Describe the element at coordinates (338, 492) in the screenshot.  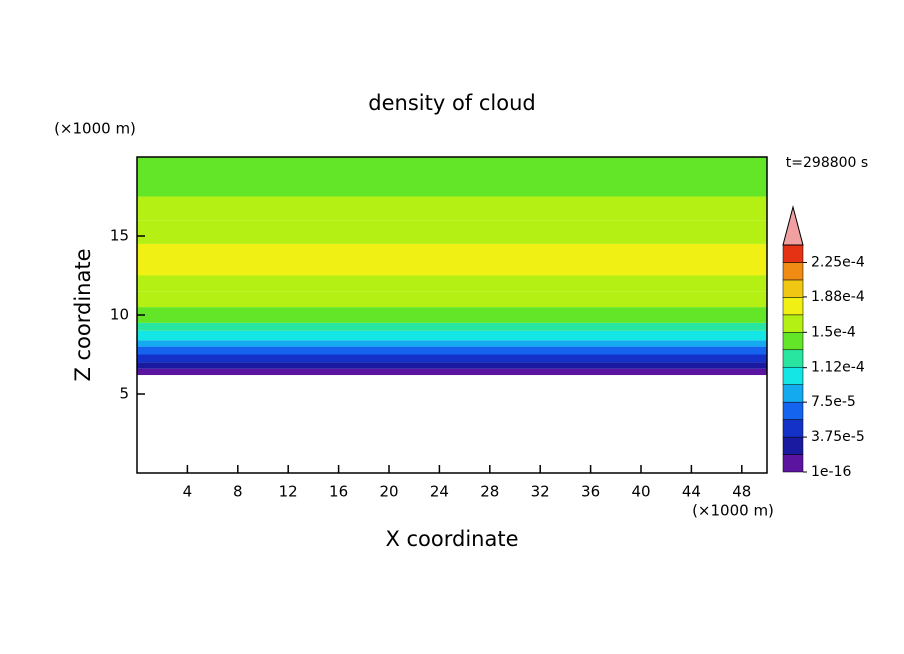
I see `x-tick-label: 16` at that location.